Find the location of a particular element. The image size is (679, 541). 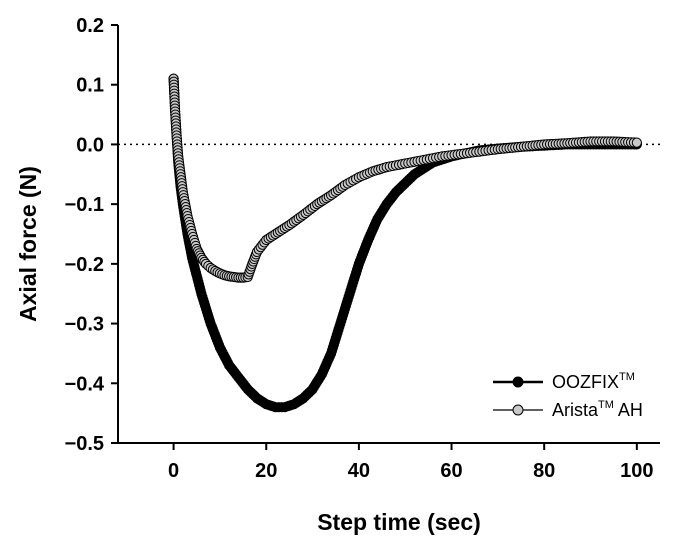

legend-label: OOZFIXTM is located at coordinates (593, 381).